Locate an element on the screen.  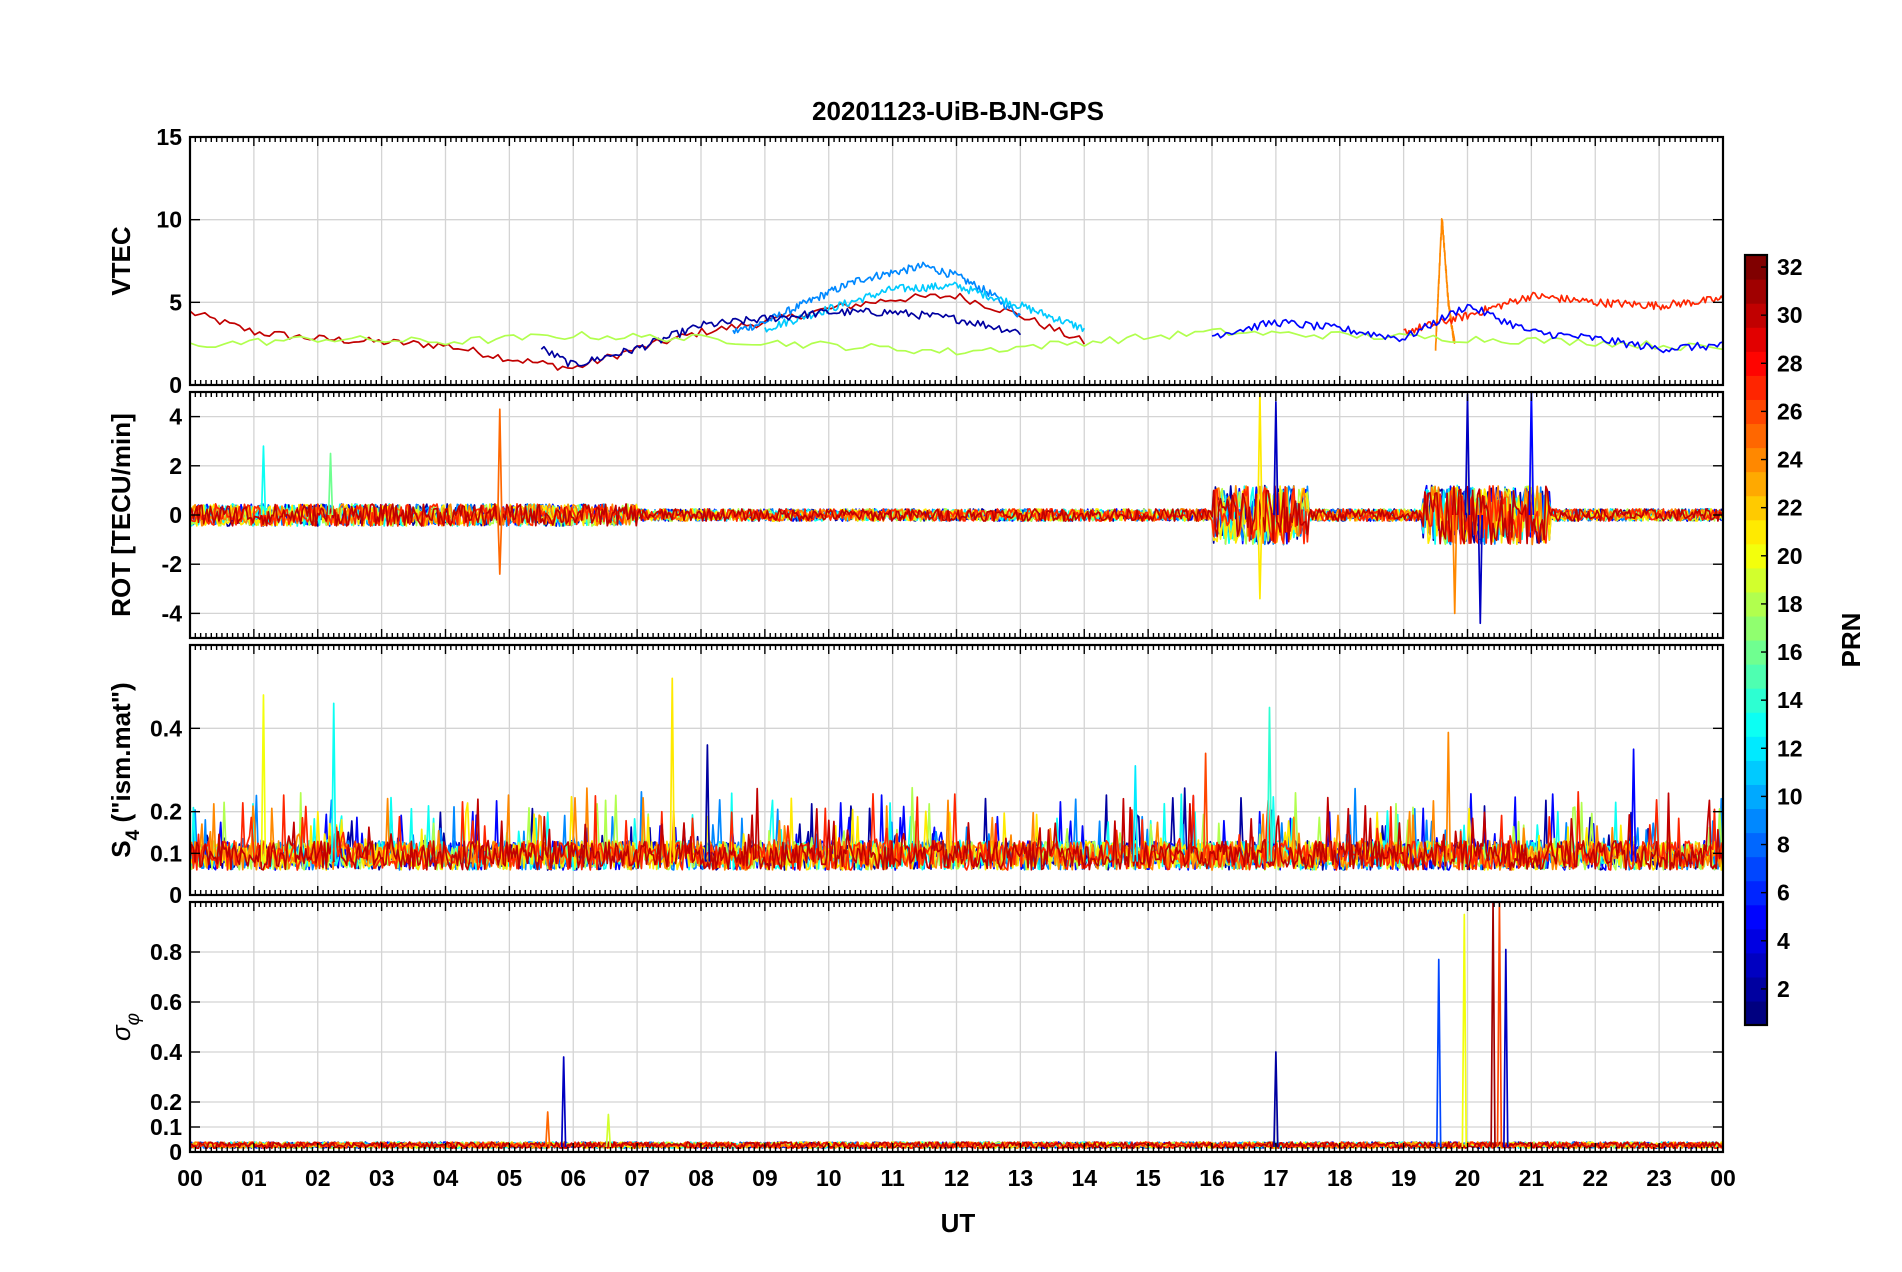
x-tick-label: 07 is located at coordinates (637, 1178).